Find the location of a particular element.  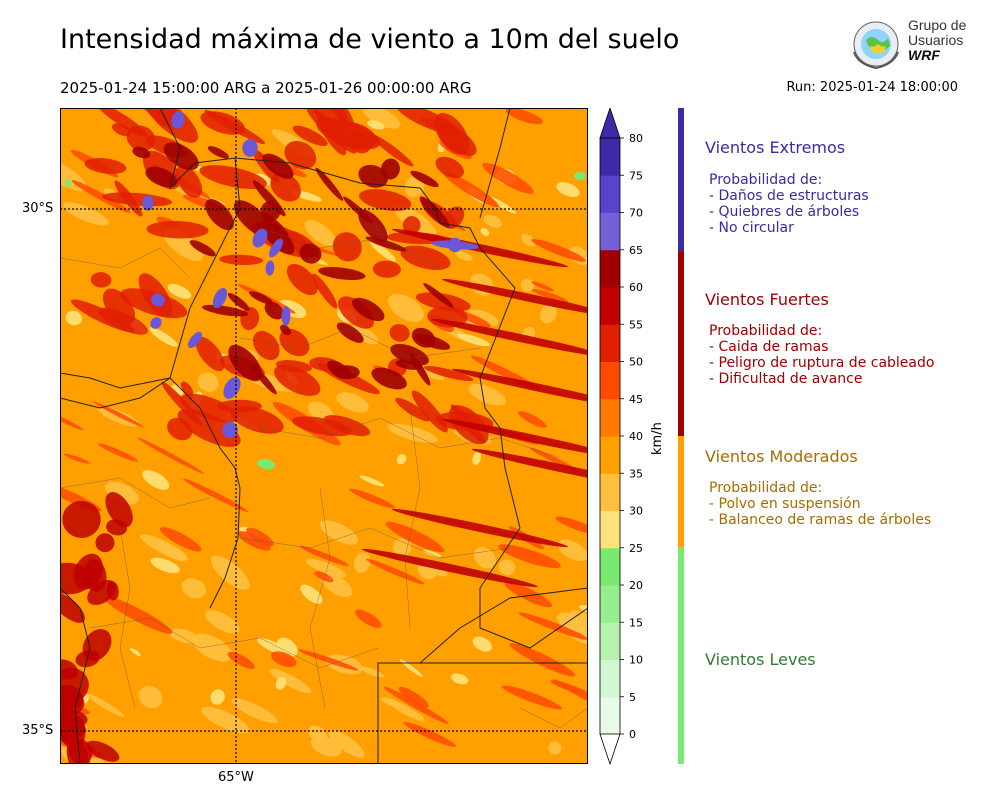

category-line: - Peligro de ruptura de cableado is located at coordinates (822, 363).